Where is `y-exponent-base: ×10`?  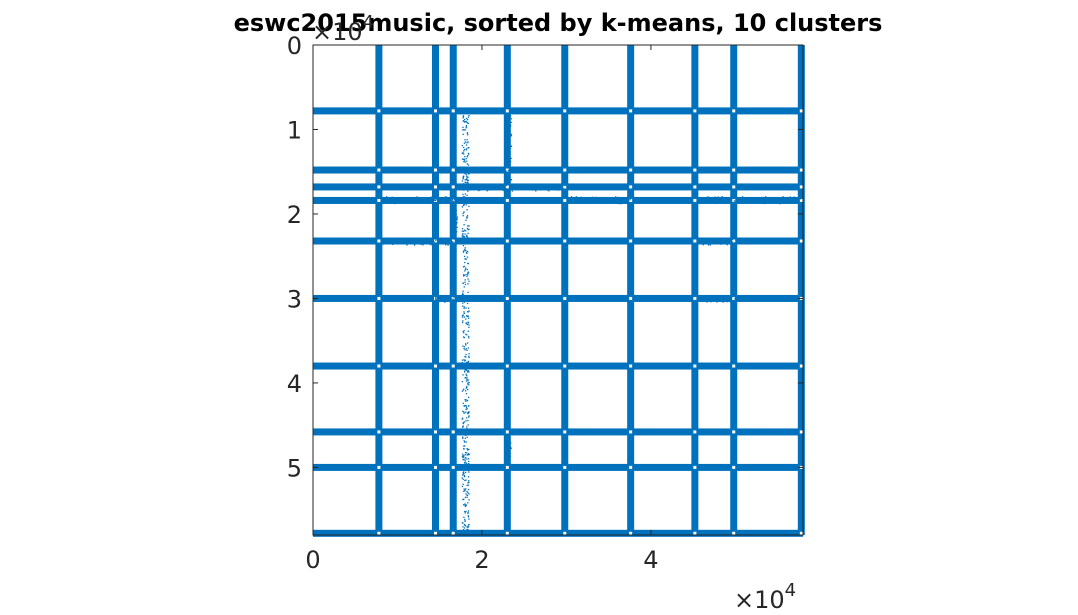 y-exponent-base: ×10 is located at coordinates (337, 32).